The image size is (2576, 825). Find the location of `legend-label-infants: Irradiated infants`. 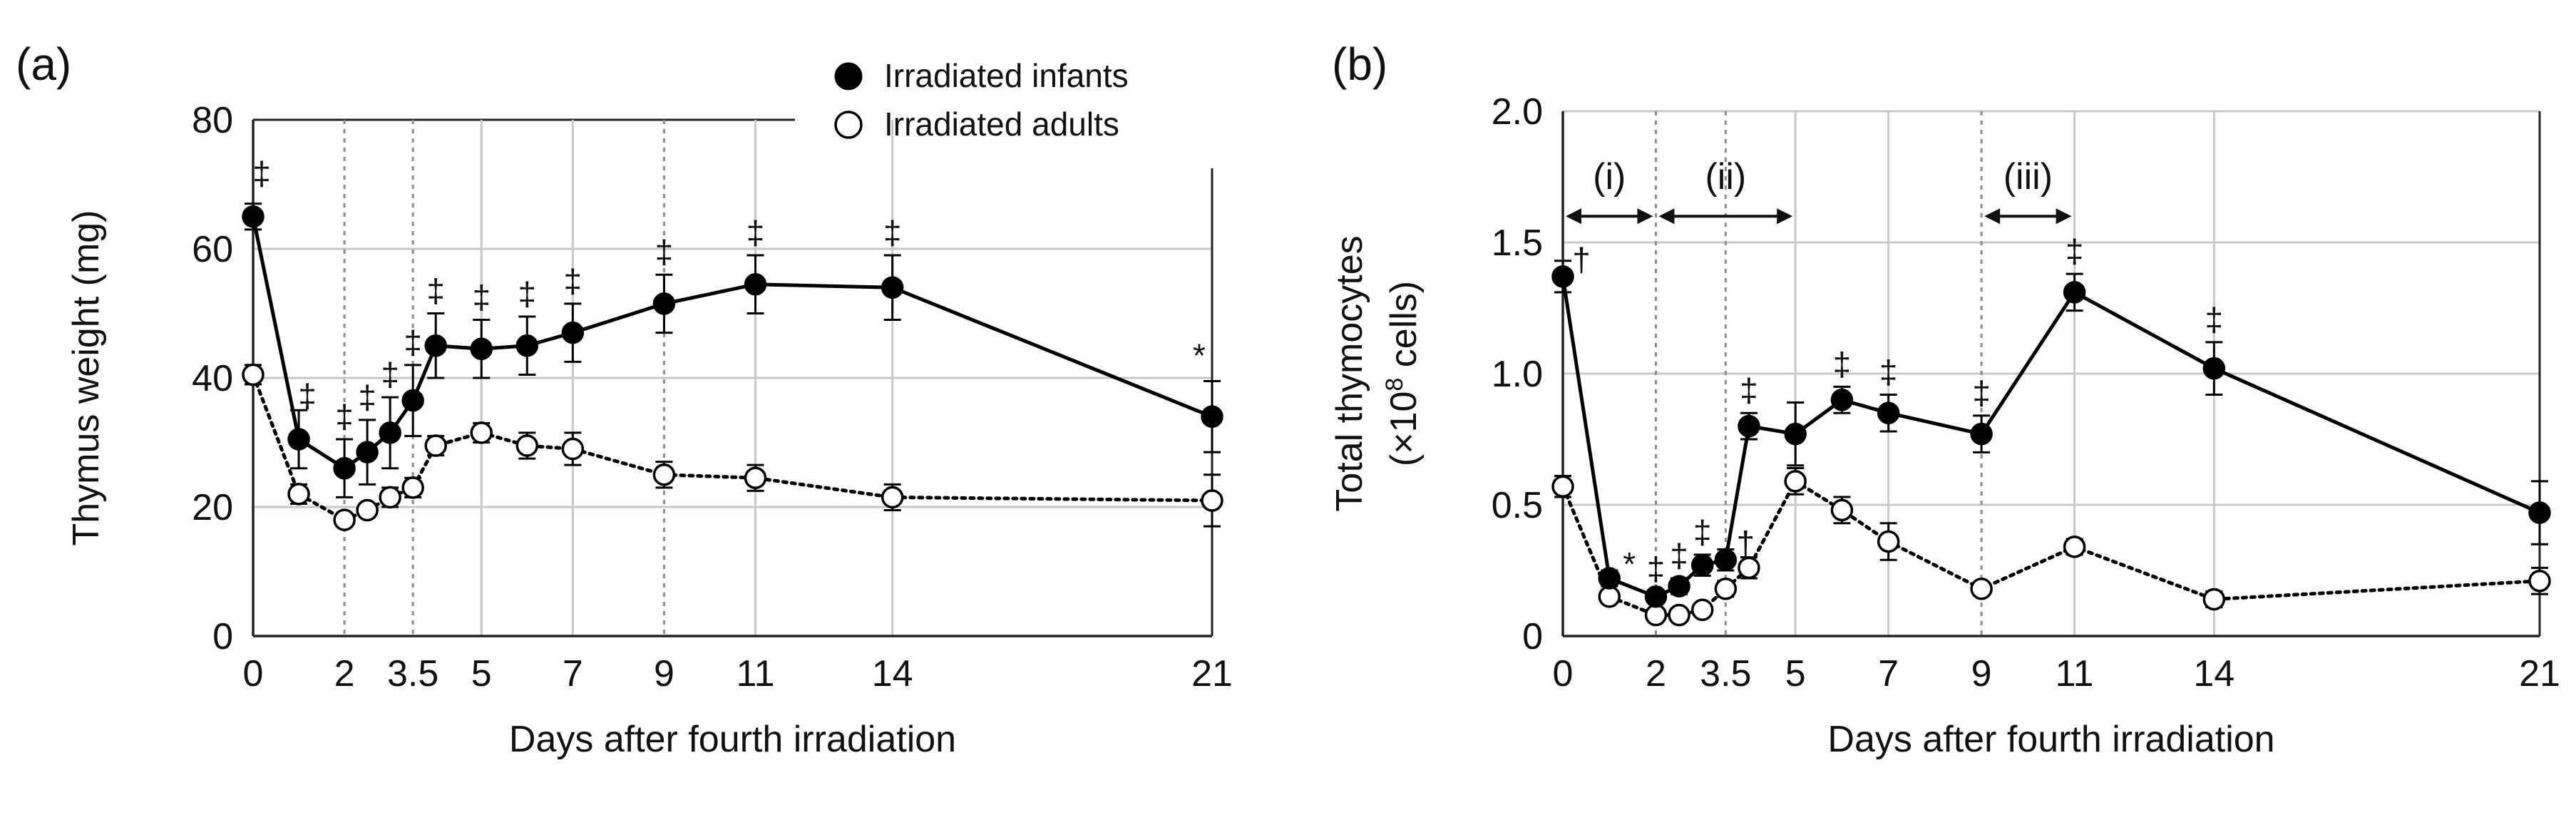

legend-label-infants: Irradiated infants is located at coordinates (1006, 75).